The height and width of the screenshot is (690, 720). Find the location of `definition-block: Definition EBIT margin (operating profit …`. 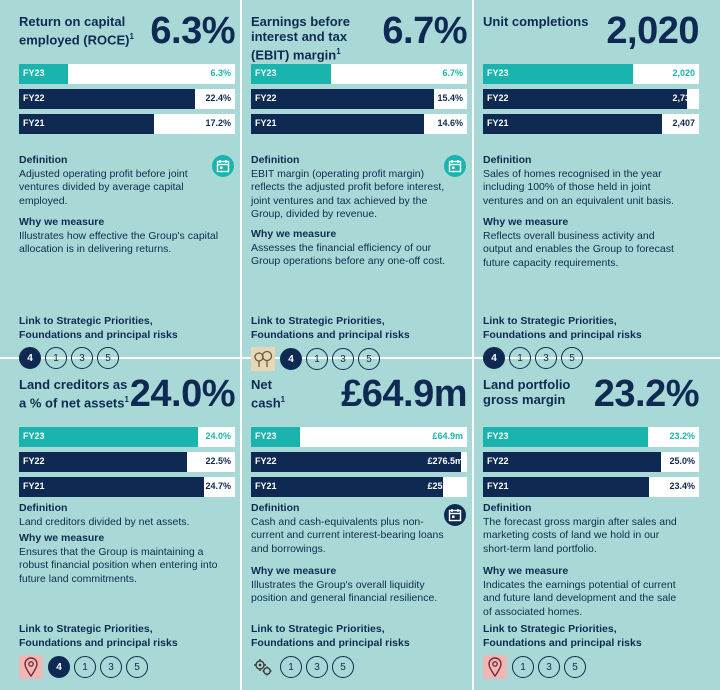

definition-block: Definition EBIT margin (operating profit … is located at coordinates (351, 188).